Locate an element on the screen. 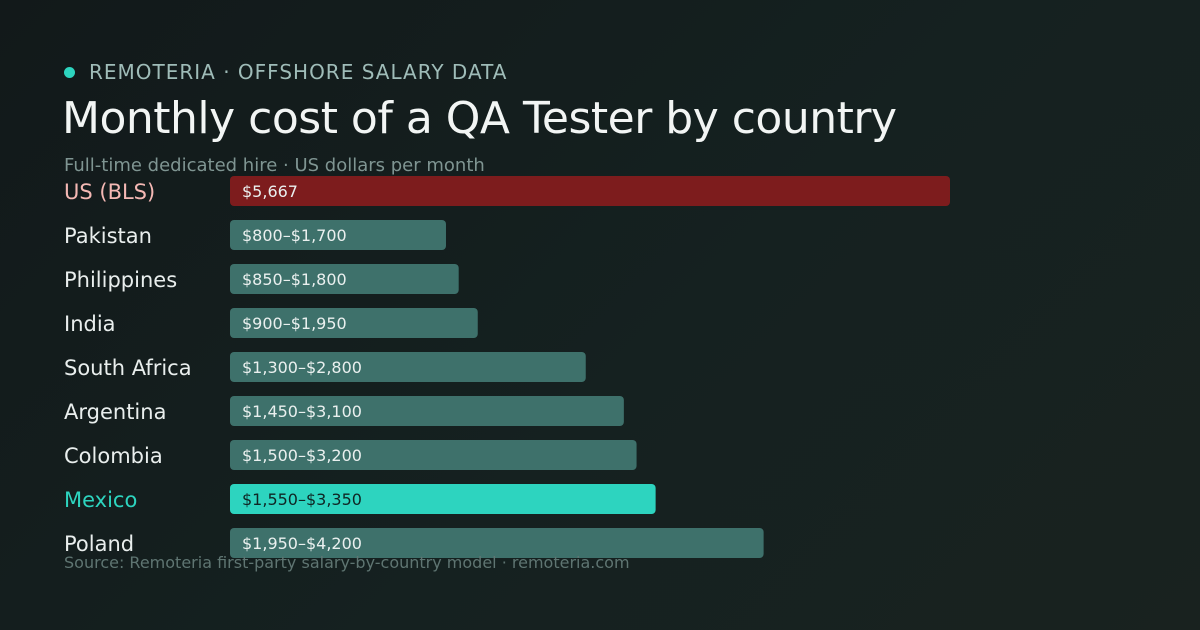 The image size is (1200, 630). bar-value-label: $1,950–$4,200 is located at coordinates (302, 543).